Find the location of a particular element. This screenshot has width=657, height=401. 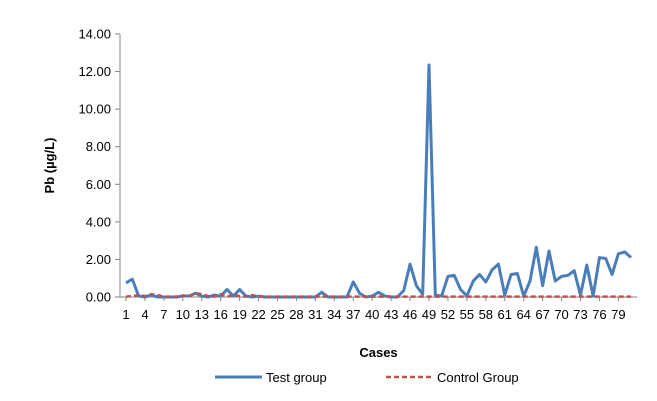

y-axis-ticks: 0.00 2.00 4.00 6.00 8.00 10.00 12.00 14.00 is located at coordinates (99, 166).